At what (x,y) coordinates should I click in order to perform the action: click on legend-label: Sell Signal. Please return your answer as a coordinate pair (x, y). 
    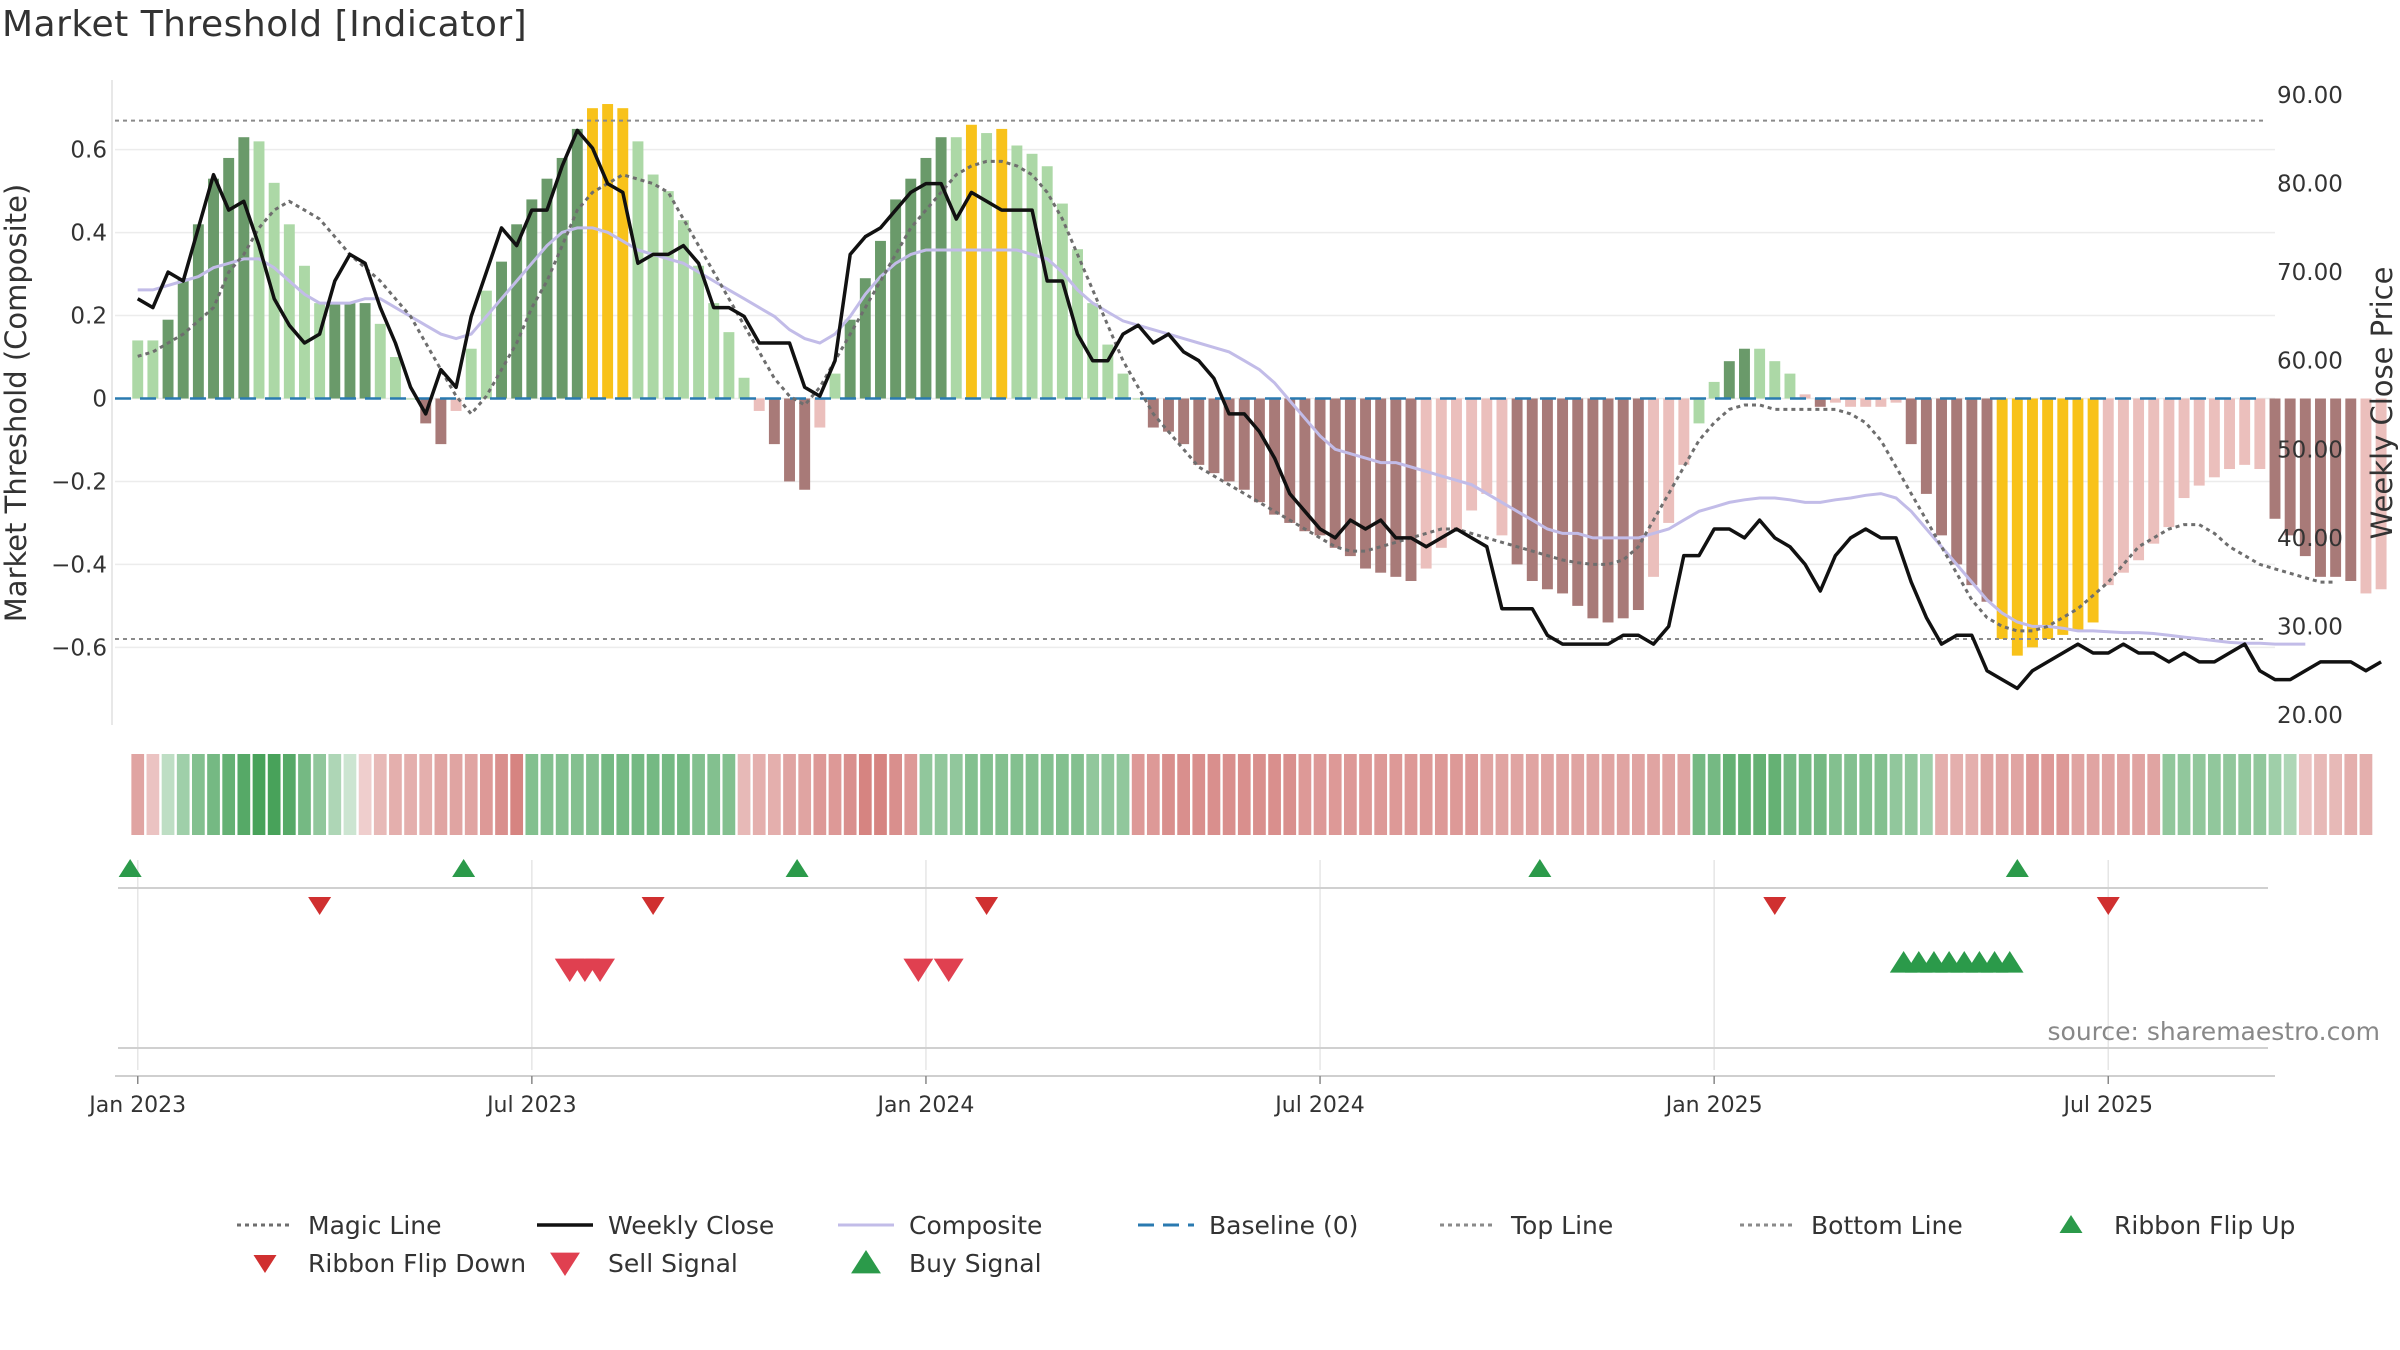
    Looking at the image, I should click on (673, 1263).